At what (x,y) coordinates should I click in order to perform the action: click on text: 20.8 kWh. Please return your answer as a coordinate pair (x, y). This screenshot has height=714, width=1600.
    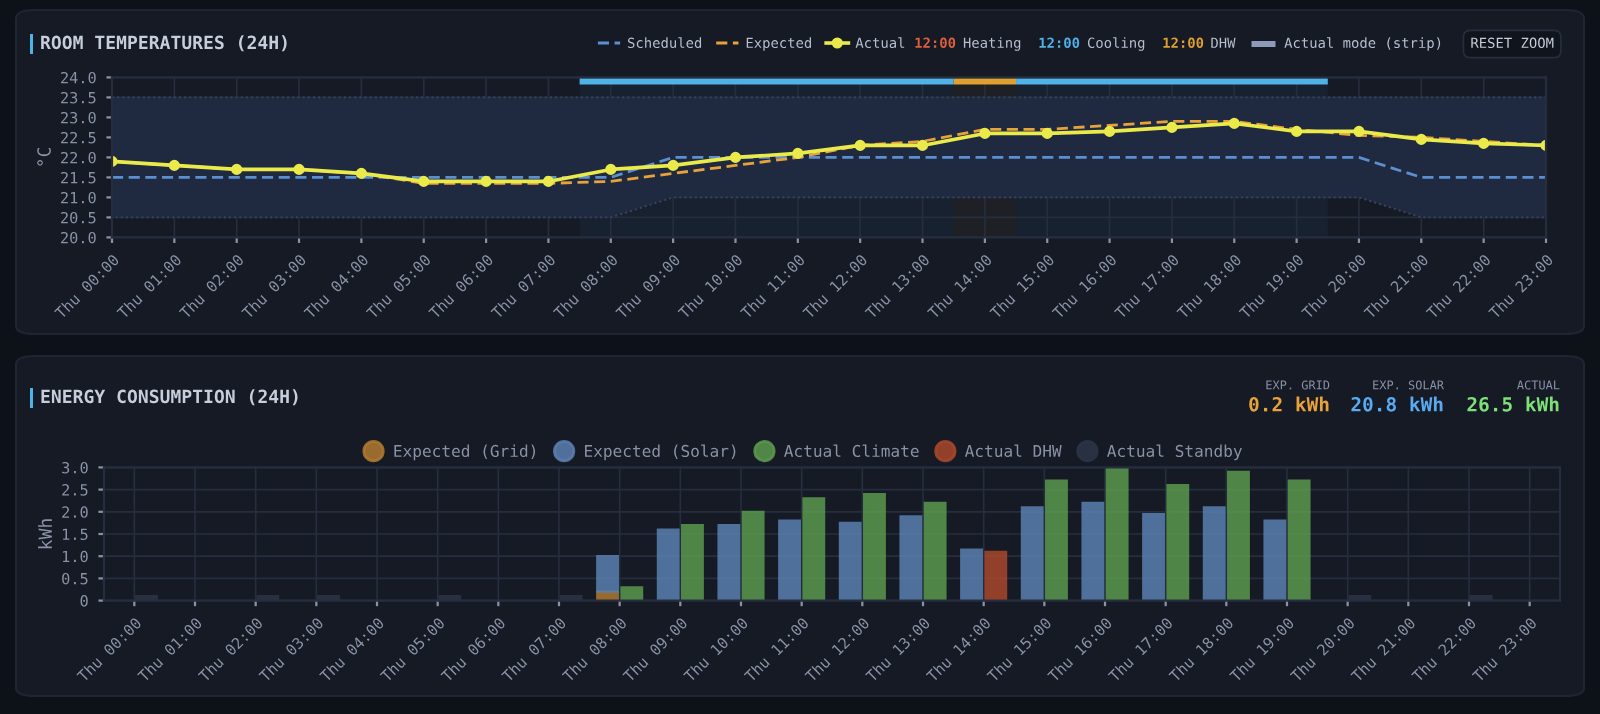
    Looking at the image, I should click on (1397, 404).